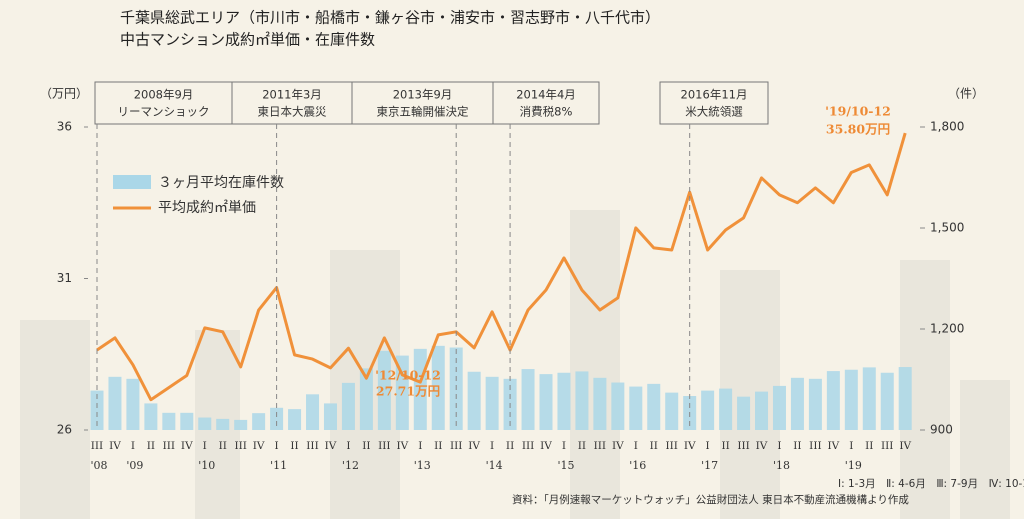  Describe the element at coordinates (710, 499) in the screenshot. I see `note: 資料：「月例速報マーケットウォッチ」公益財団法人 東日本不動産流通機構より作成` at that location.